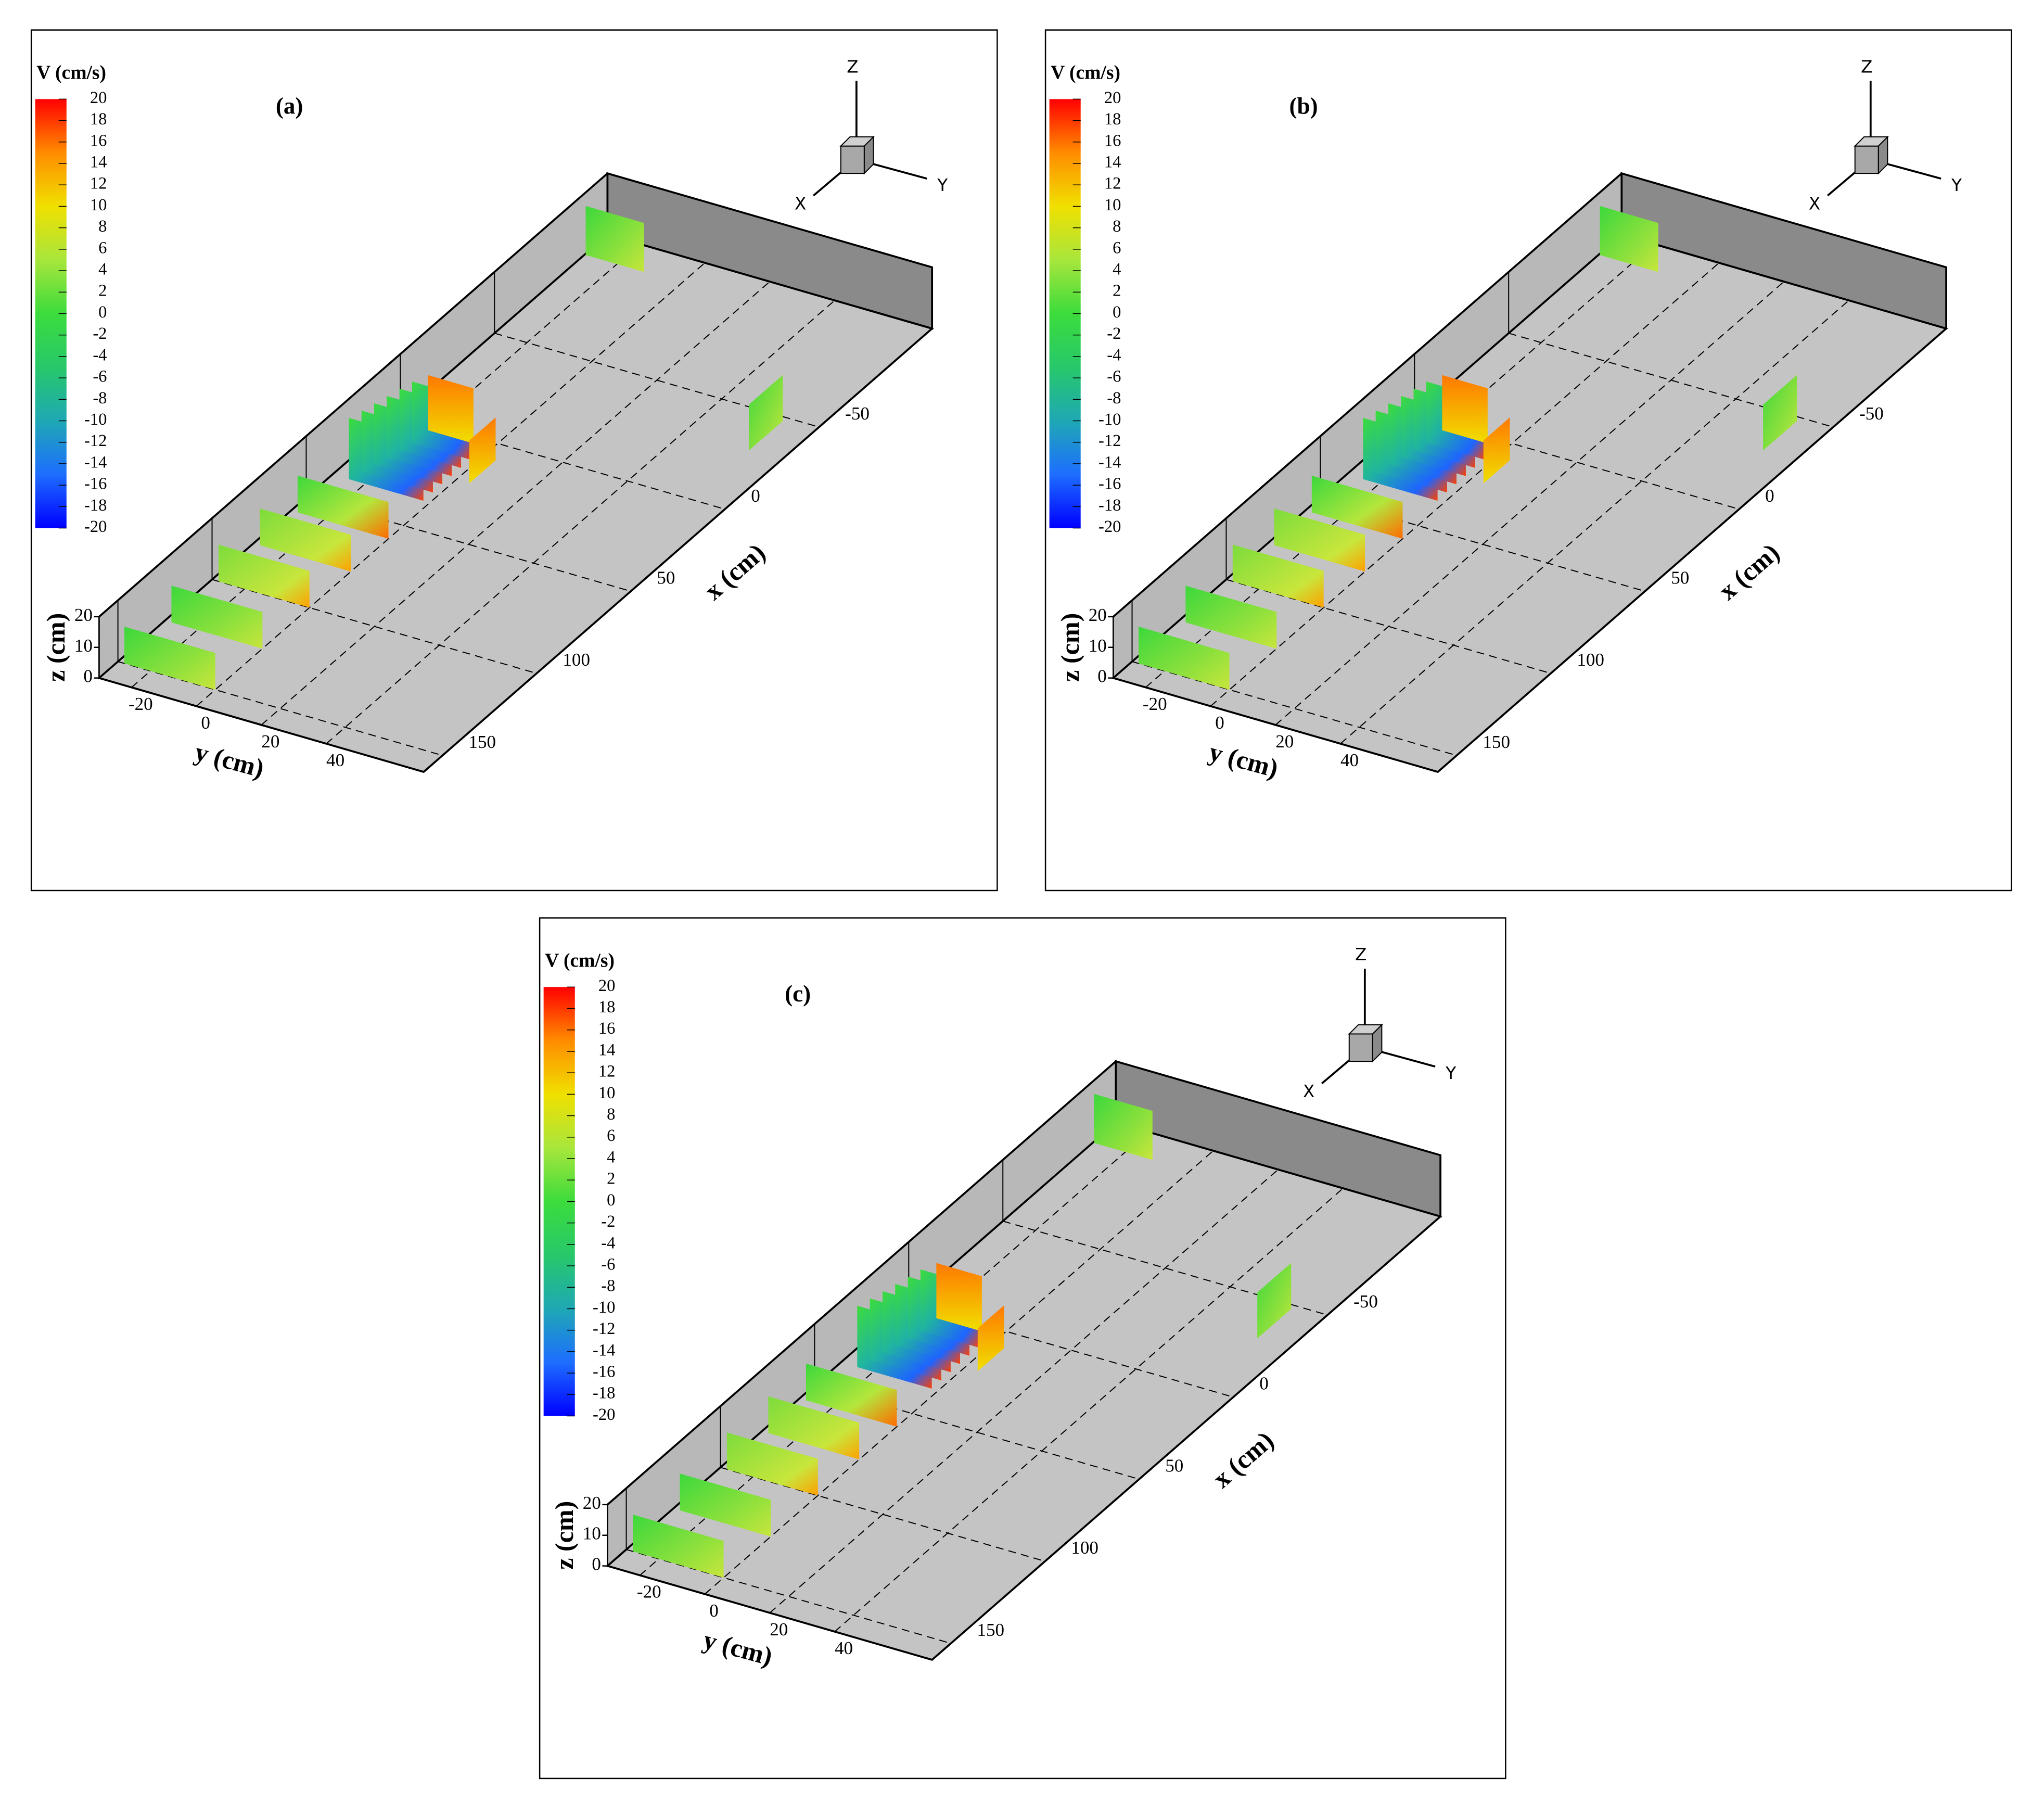 The width and height of the screenshot is (2044, 1804). Describe the element at coordinates (1098, 615) in the screenshot. I see `z-tick-label: 20` at that location.